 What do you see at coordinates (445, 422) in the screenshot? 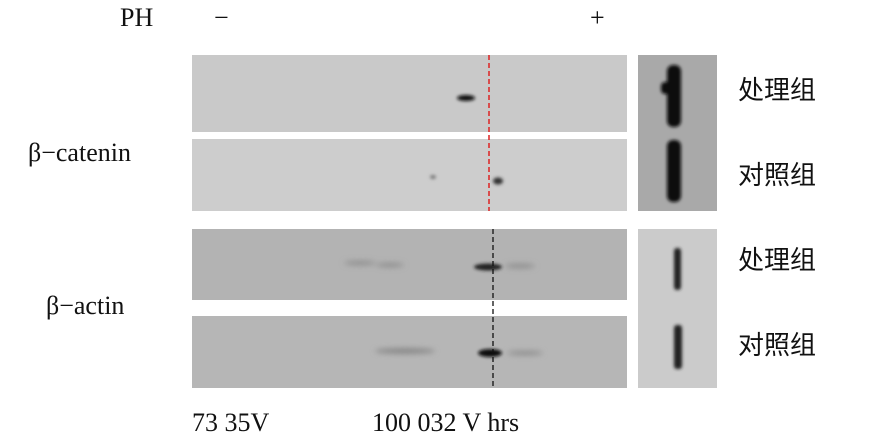
I see `footer-label: 100 032 V hrs` at bounding box center [445, 422].